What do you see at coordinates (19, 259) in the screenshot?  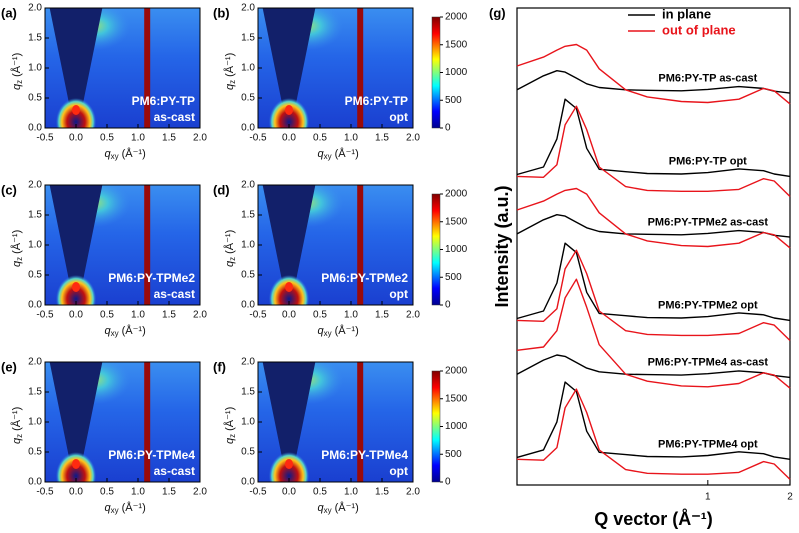 I see `y-axis-label-sub: z` at bounding box center [19, 259].